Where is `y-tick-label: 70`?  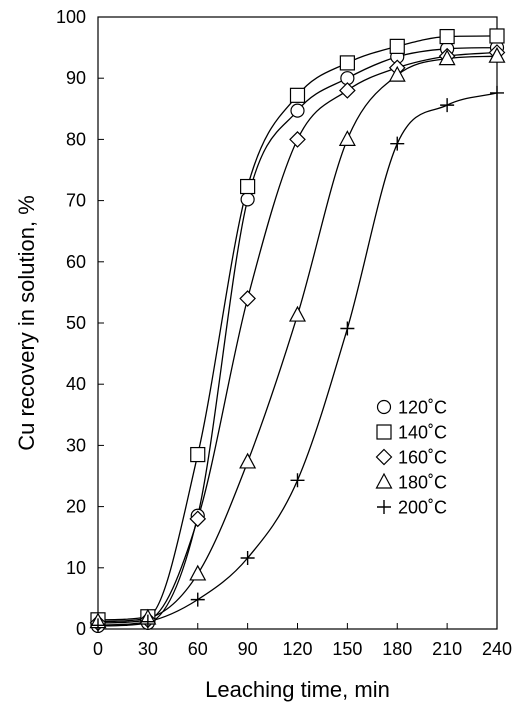 y-tick-label: 70 is located at coordinates (76, 201).